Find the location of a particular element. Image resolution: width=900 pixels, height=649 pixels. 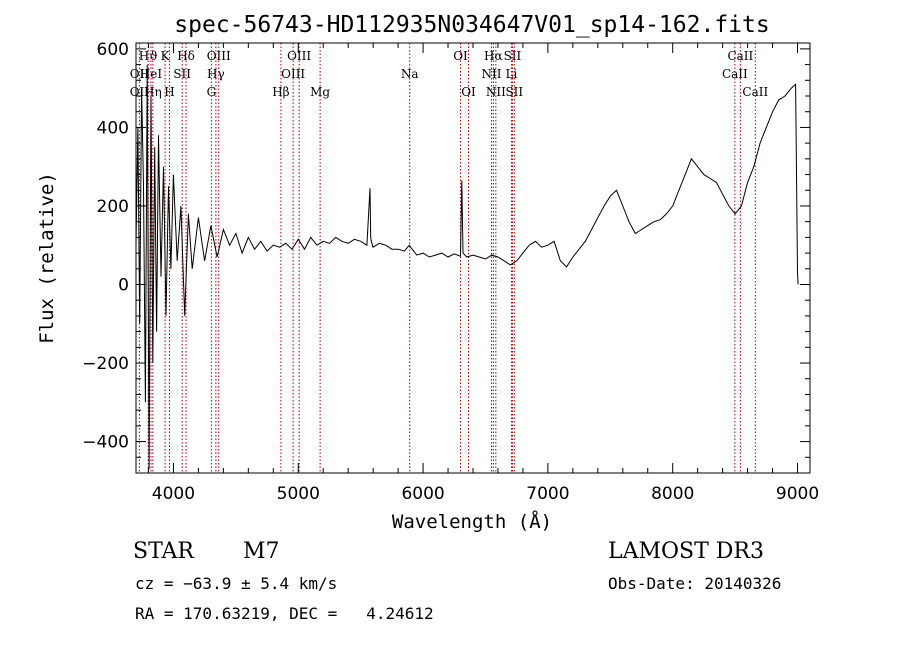

survey-name: LAMOST DR3 is located at coordinates (686, 551).